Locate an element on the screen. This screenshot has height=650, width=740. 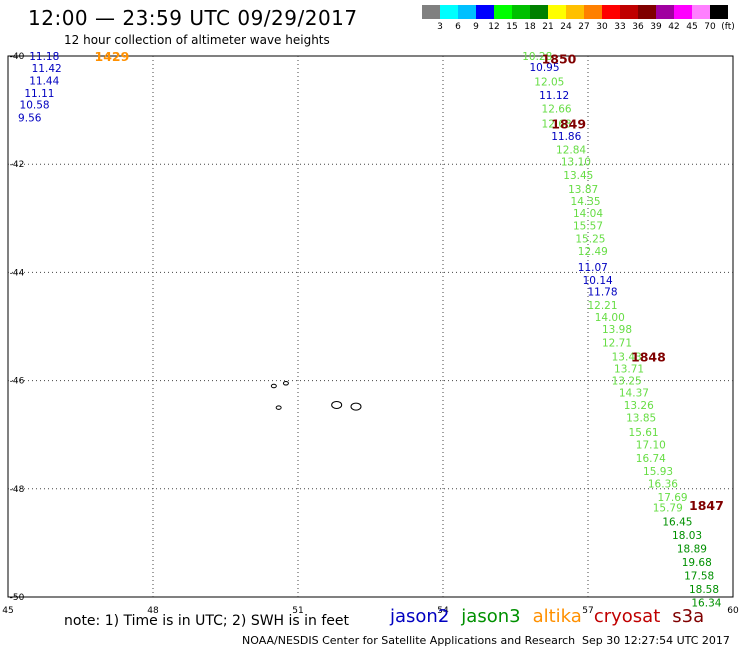
pass-number-label: 1848 is located at coordinates (648, 356).